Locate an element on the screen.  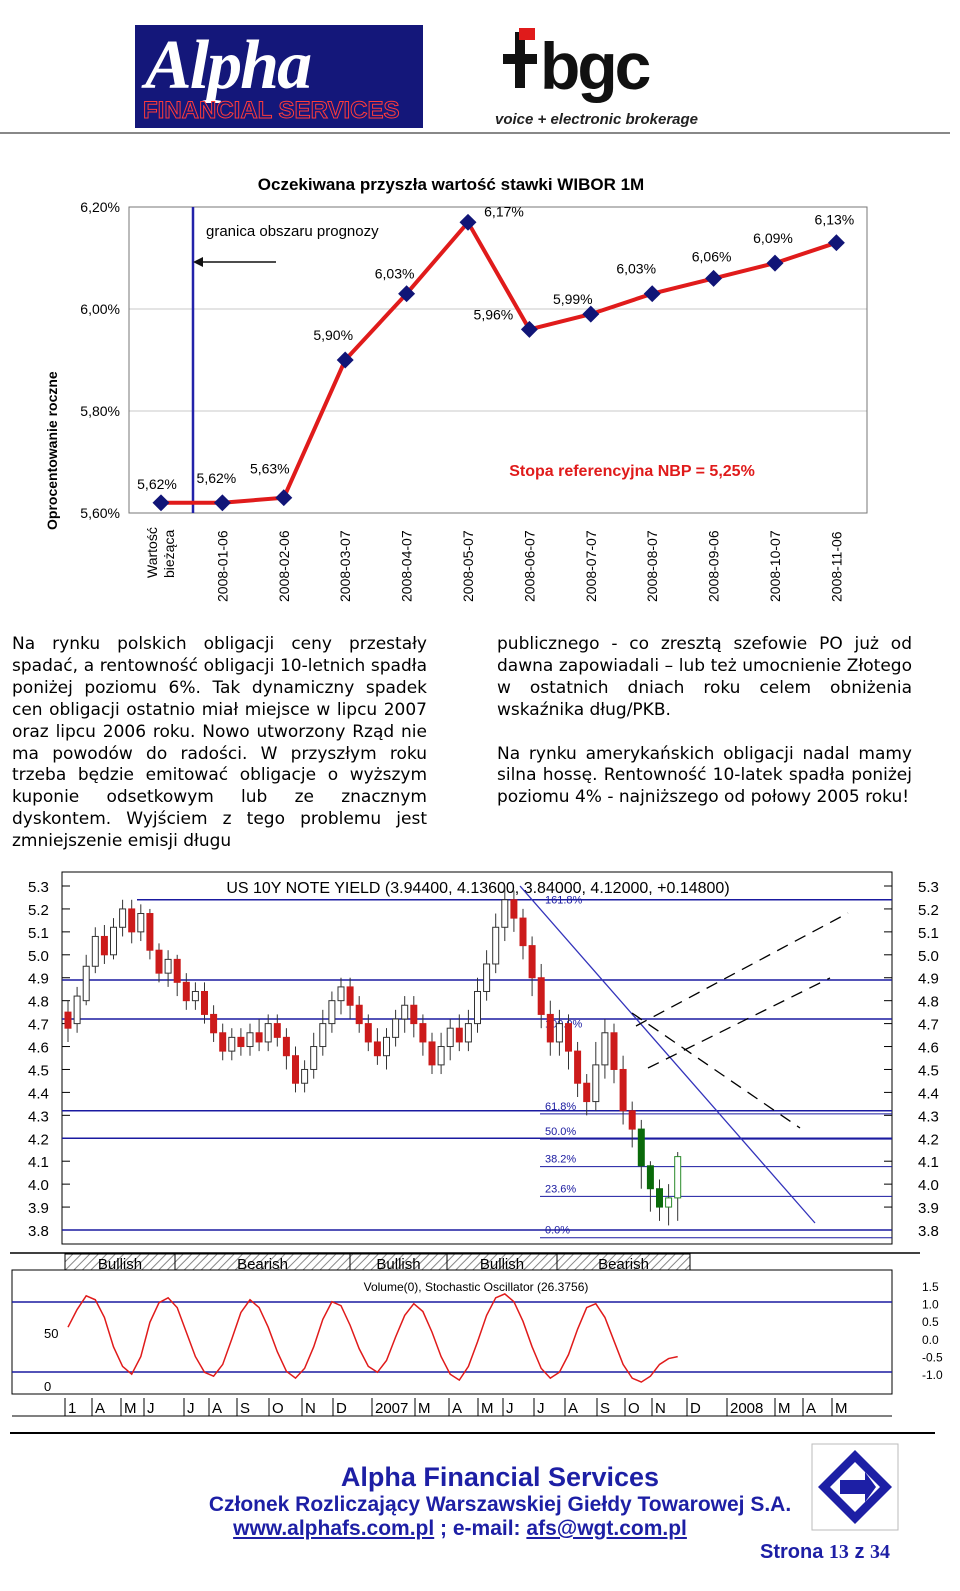
month-label: M is located at coordinates (841, 1408).